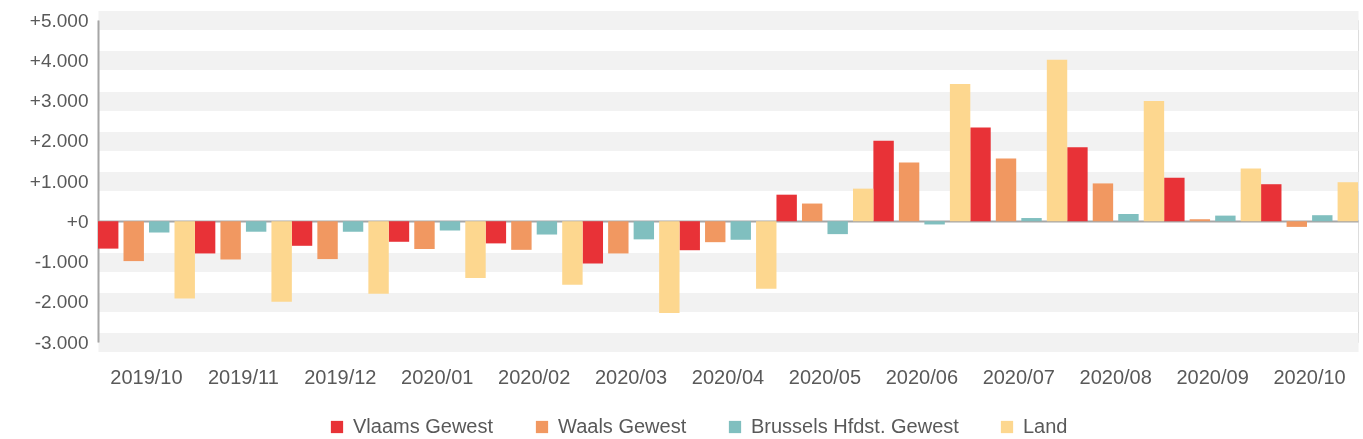 This screenshot has height=439, width=1363. What do you see at coordinates (631, 376) in the screenshot?
I see `x-tick-label: 2020/03` at bounding box center [631, 376].